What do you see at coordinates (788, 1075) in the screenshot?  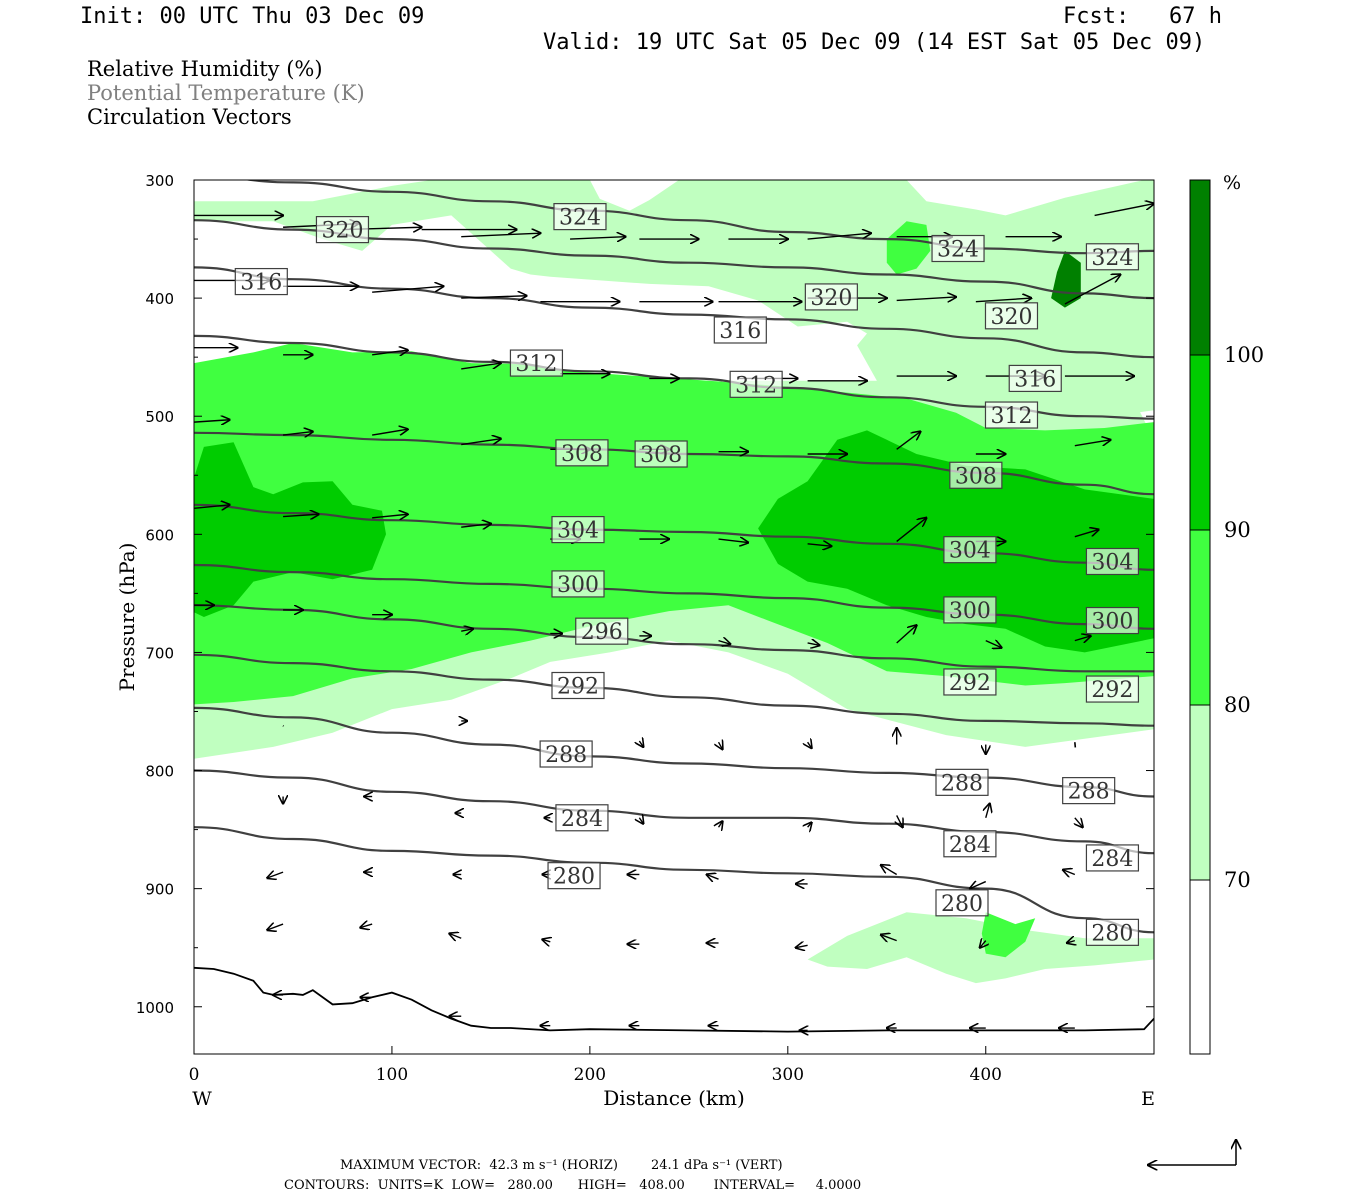 I see `x-tick-label: 300` at bounding box center [788, 1075].